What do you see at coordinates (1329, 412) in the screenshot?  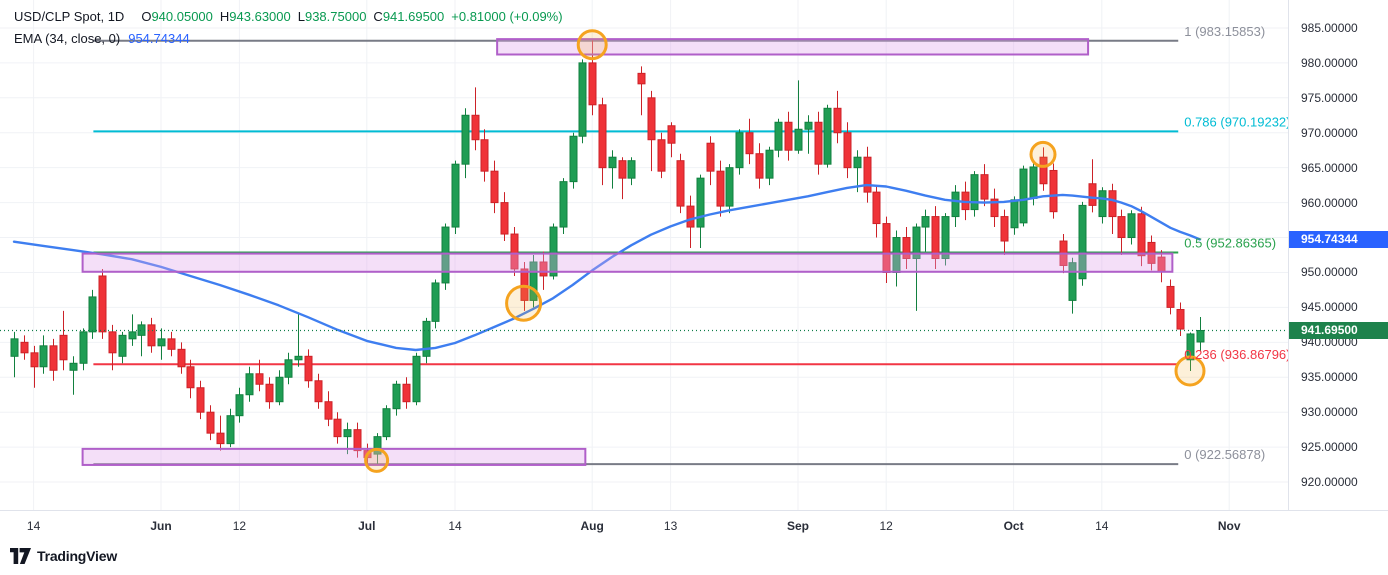 I see `price-axis-label: 930.00000` at bounding box center [1329, 412].